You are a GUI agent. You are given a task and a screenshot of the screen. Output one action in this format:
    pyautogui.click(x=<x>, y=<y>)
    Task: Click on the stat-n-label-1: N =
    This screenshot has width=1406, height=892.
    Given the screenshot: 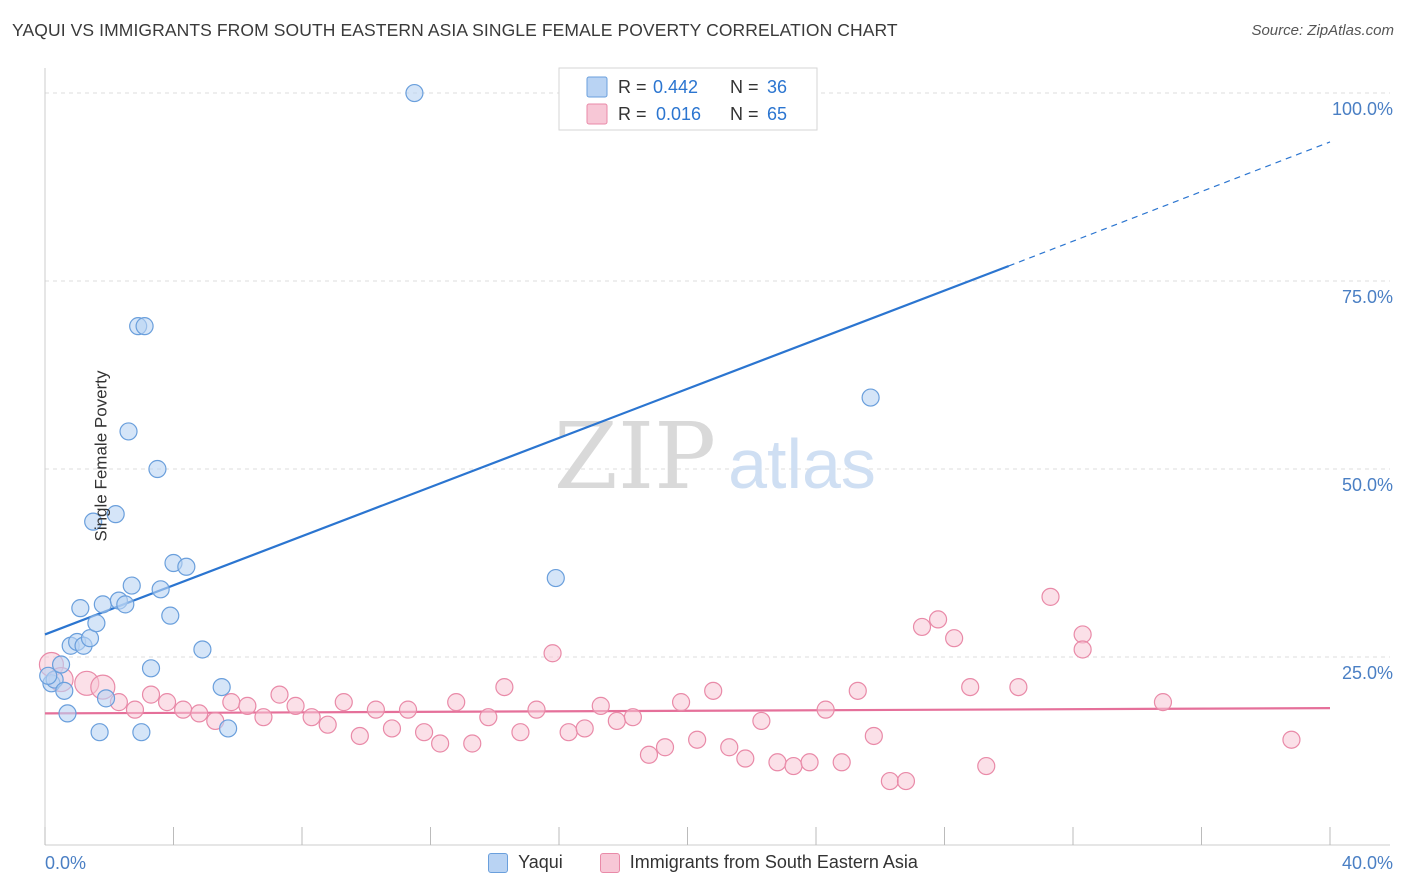 What is the action you would take?
    pyautogui.click(x=744, y=87)
    